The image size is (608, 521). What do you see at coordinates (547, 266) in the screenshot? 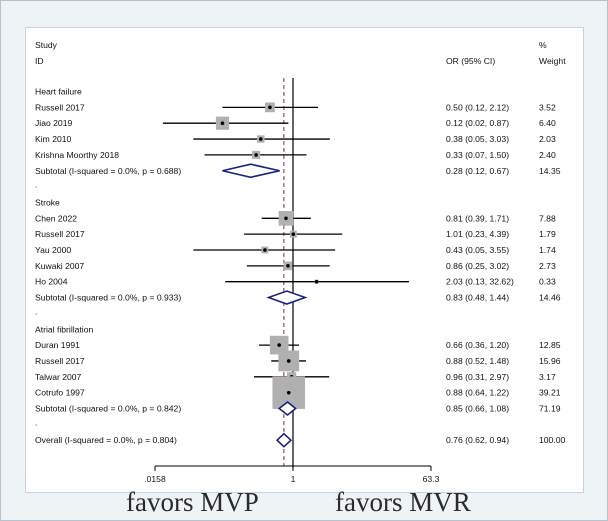
I see `study-weight: 2.73` at bounding box center [547, 266].